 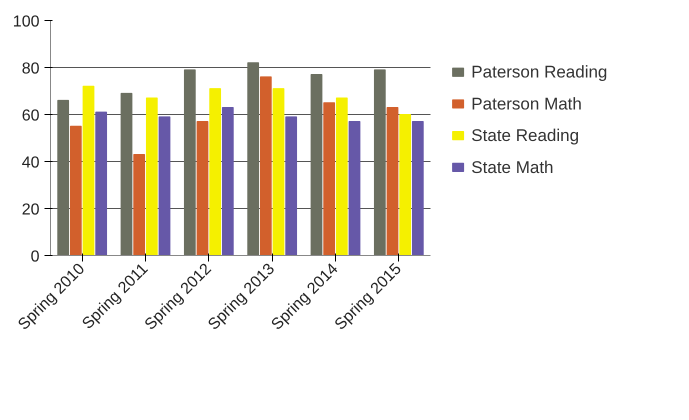 I want to click on y-tick-label: 40, so click(x=31, y=163).